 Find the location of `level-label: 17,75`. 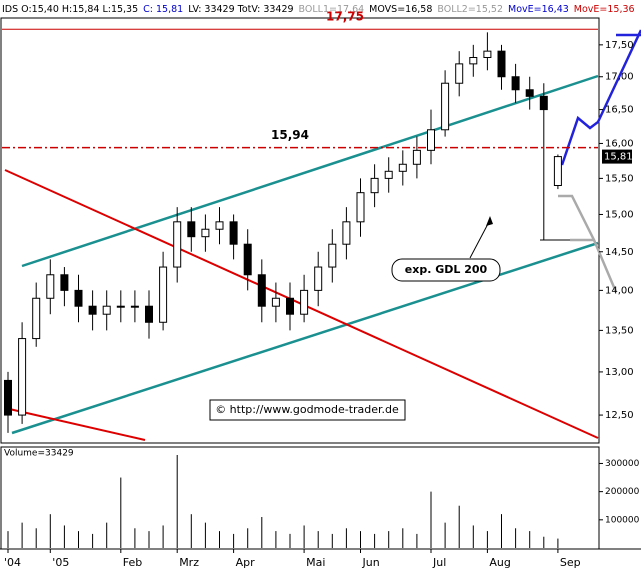

level-label: 17,75 is located at coordinates (345, 17).